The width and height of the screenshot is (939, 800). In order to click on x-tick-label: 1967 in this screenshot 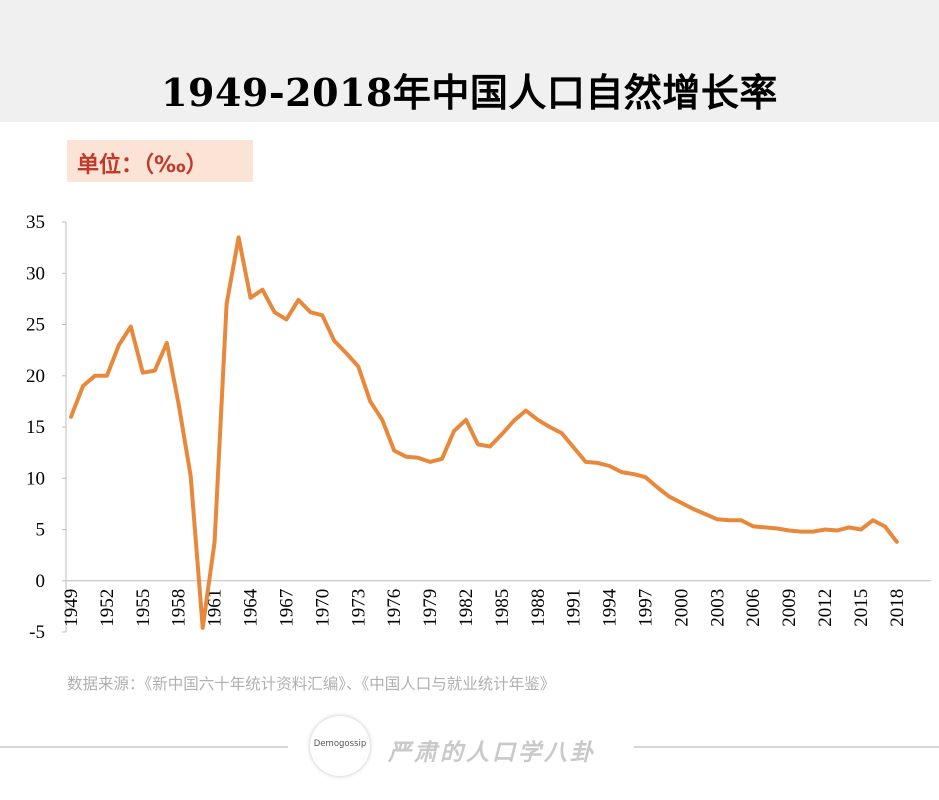, I will do `click(286, 608)`.